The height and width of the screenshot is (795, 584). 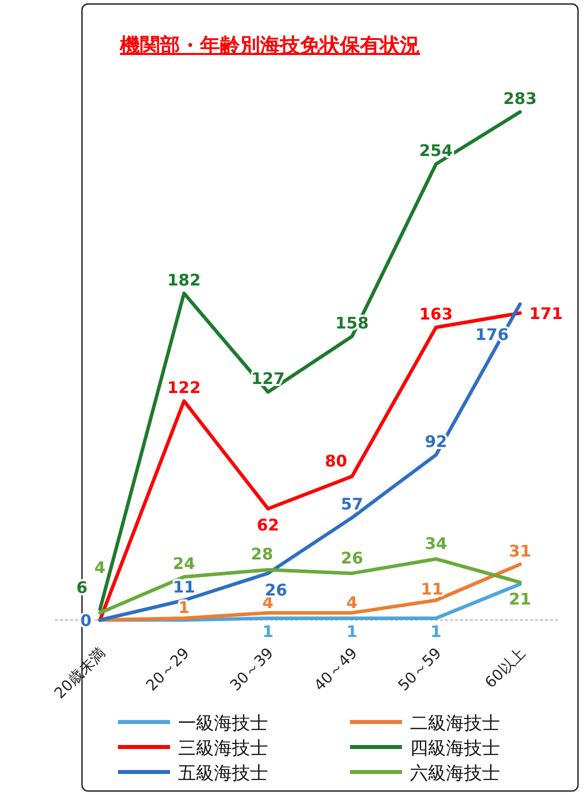 I want to click on legend-label: 三級海技士, so click(x=223, y=748).